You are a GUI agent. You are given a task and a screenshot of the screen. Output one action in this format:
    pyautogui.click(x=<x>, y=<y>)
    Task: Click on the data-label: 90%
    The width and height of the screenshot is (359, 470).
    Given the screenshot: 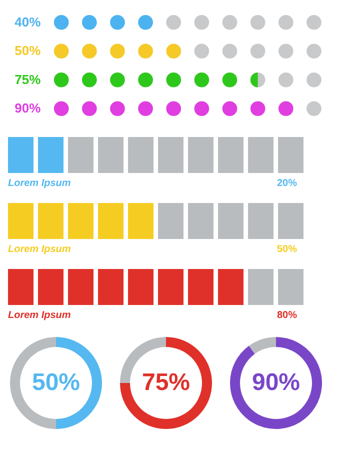 What is the action you would take?
    pyautogui.click(x=28, y=108)
    